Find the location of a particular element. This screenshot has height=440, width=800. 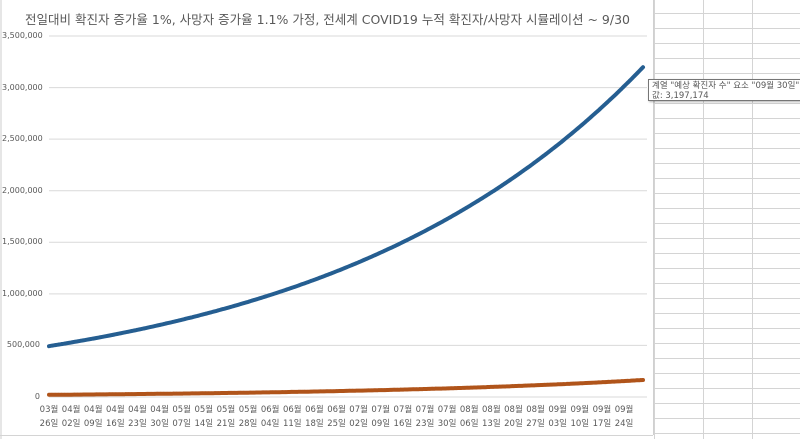

x-tick-label: 09월 10일 is located at coordinates (580, 417).